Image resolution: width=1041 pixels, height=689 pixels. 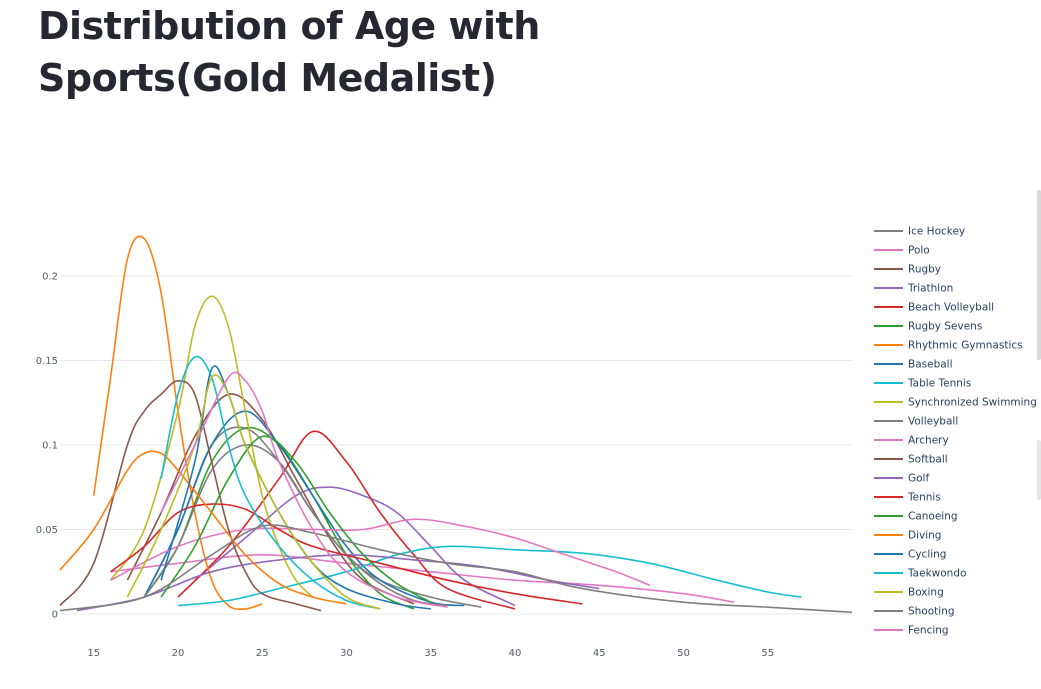 I want to click on y-tick-label: 0.1, so click(x=50, y=445).